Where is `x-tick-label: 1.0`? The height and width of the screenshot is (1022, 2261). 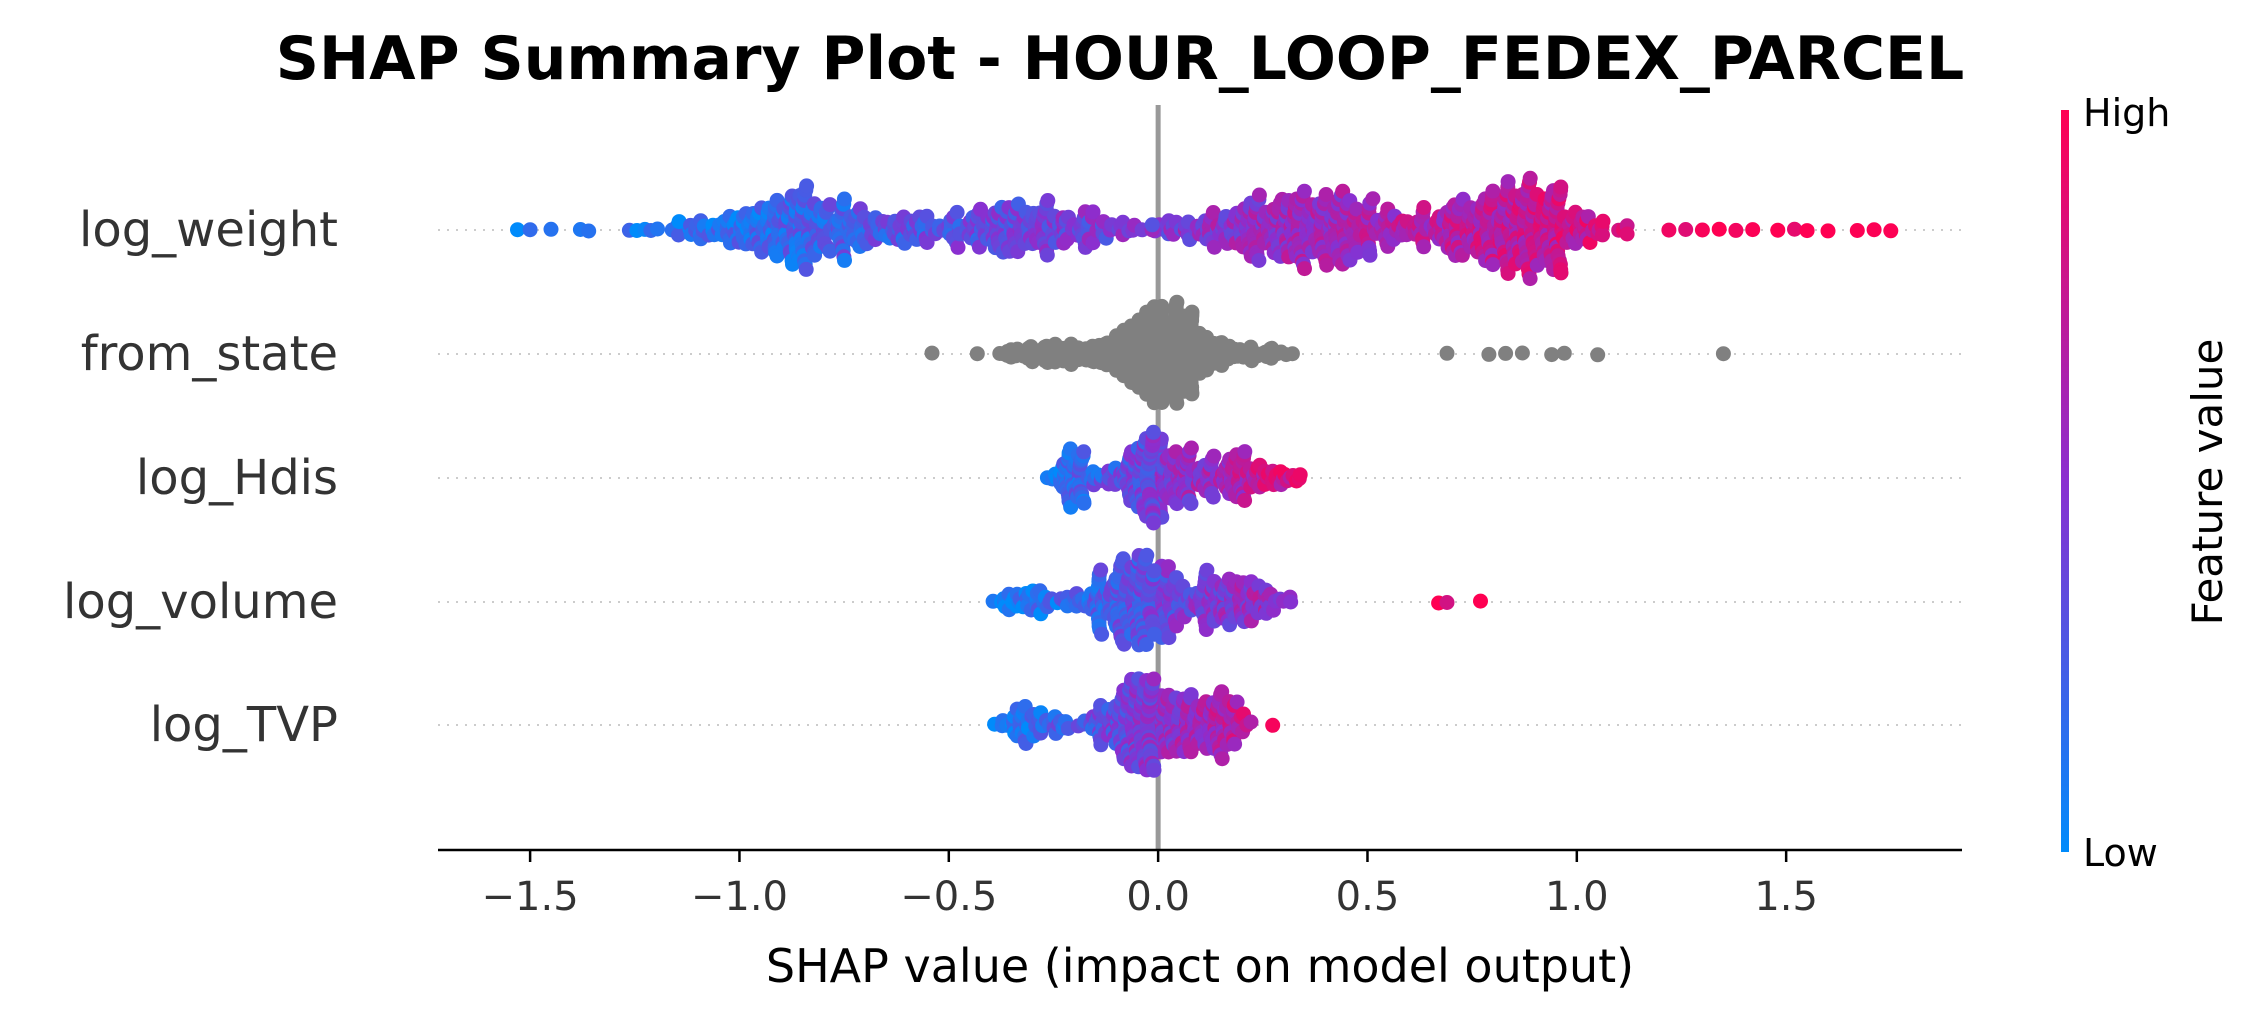 x-tick-label: 1.0 is located at coordinates (1577, 897).